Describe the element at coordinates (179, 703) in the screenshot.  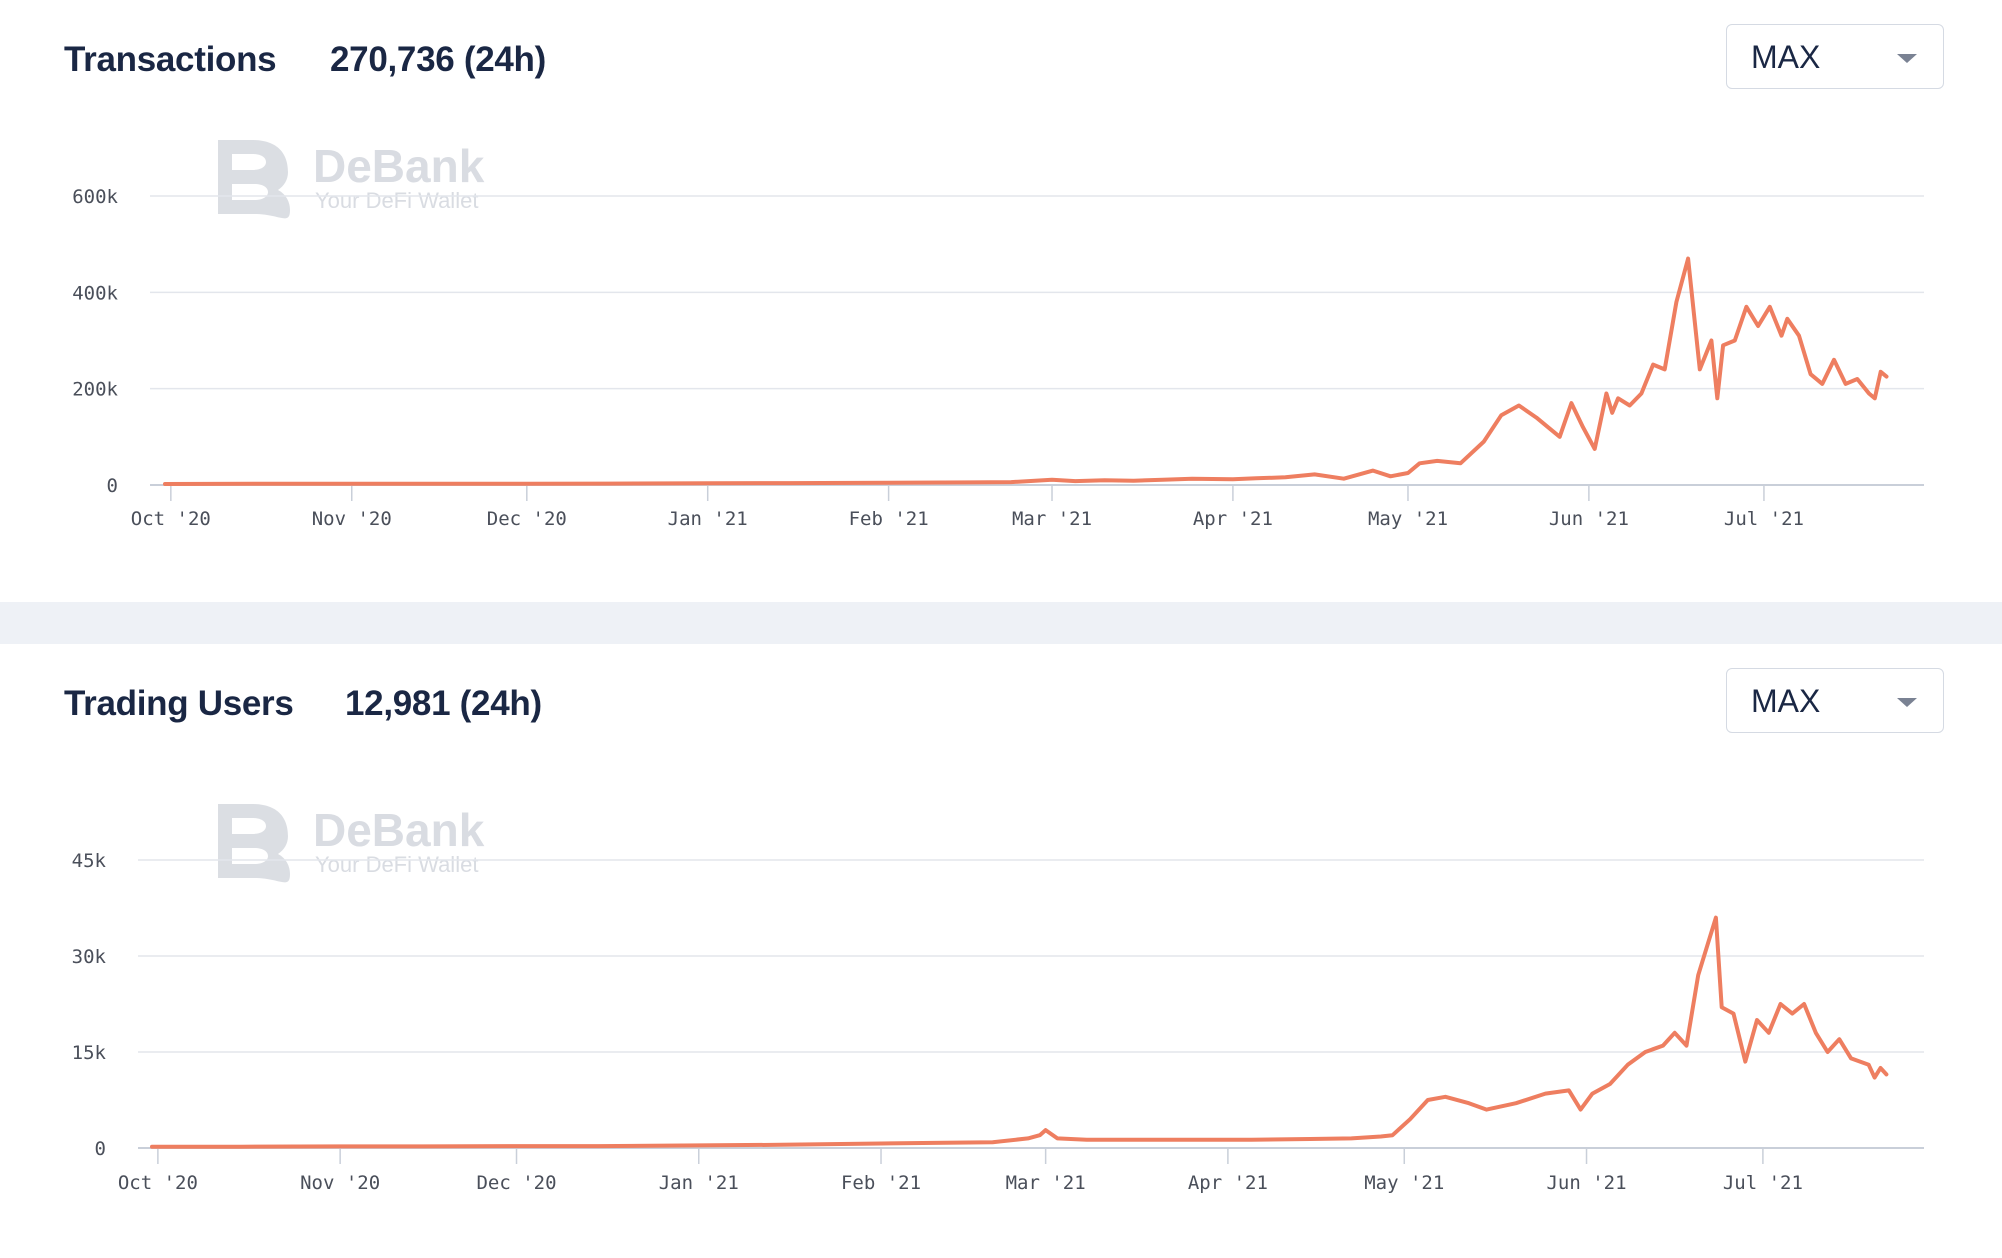
I see `trading-users-title: Trading Users` at that location.